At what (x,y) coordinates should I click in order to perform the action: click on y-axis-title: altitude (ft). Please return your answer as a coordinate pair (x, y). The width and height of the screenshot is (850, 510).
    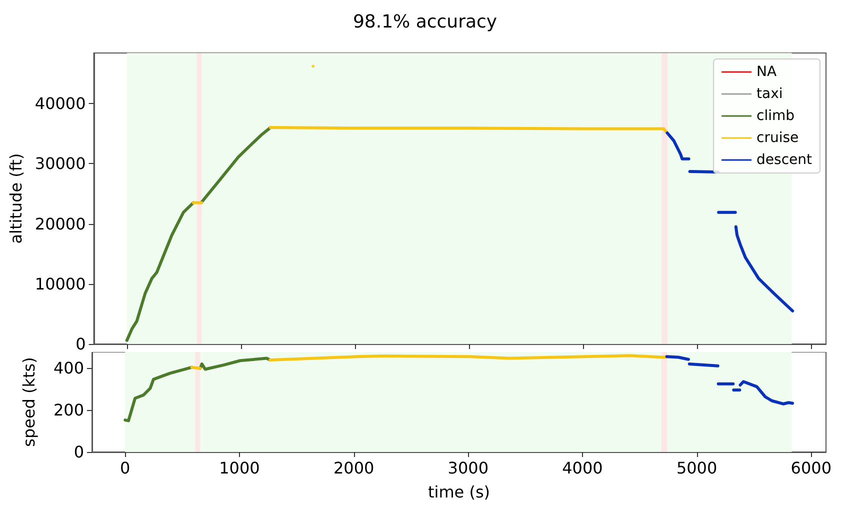
    Looking at the image, I should click on (16, 198).